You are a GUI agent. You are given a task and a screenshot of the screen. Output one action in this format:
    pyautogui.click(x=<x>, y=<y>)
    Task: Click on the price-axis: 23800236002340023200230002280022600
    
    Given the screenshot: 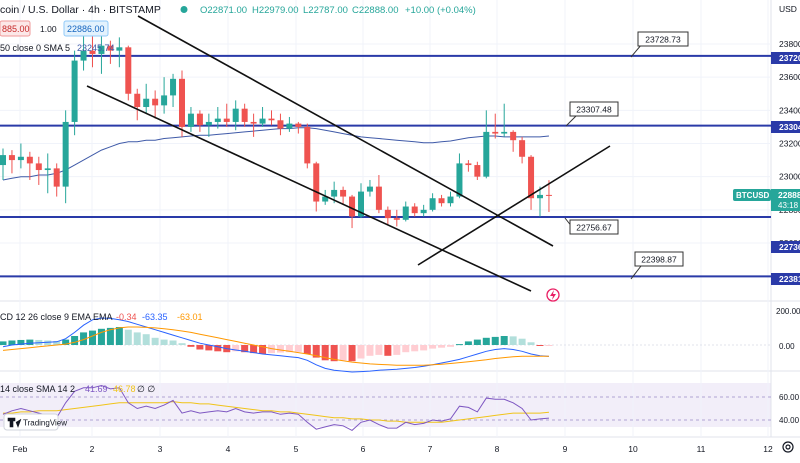 What is the action you would take?
    pyautogui.click(x=789, y=143)
    